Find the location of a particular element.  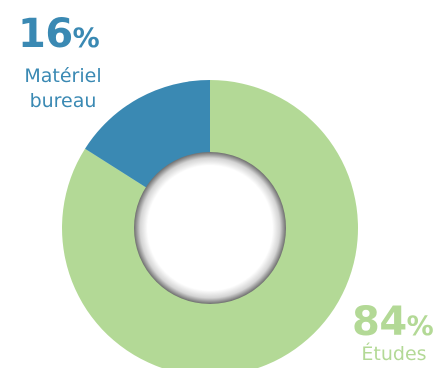

slice-value-number: 84 is located at coordinates (379, 322).